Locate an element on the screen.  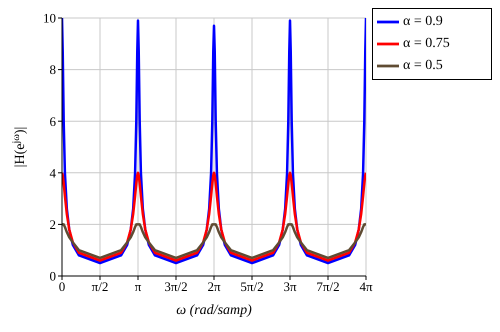
x-tick-label: 3π/2 is located at coordinates (176, 286).